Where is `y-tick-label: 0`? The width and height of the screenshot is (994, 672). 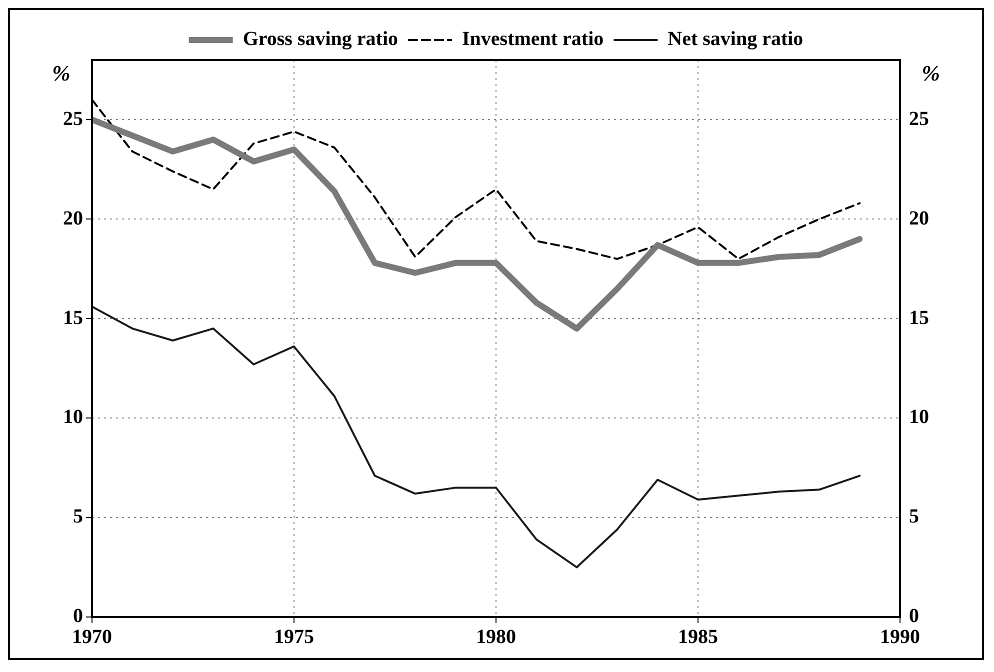
y-tick-label: 0 is located at coordinates (78, 616).